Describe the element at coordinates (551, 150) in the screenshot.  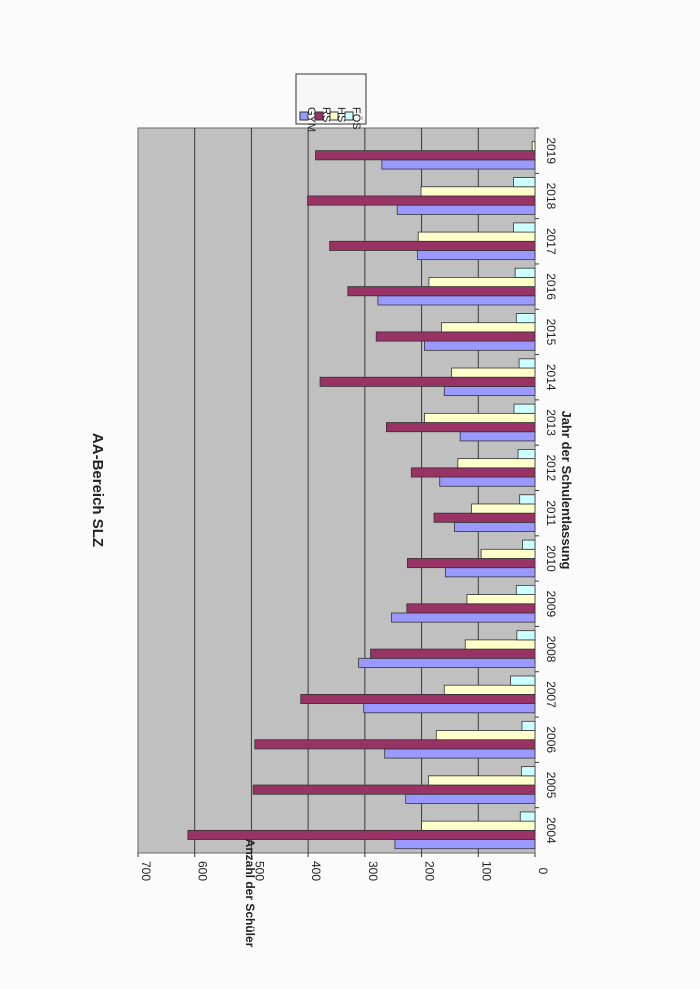
I see `category-label: 2019` at that location.